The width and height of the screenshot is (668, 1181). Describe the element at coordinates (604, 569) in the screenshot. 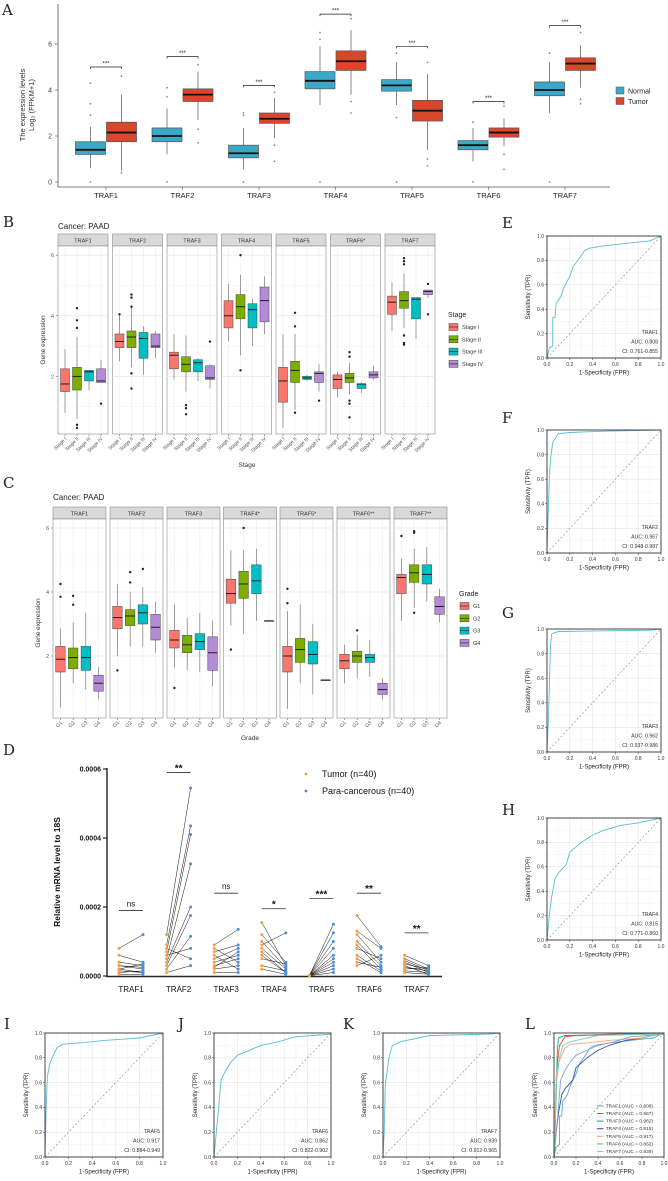

I see `x-axis-title: 1-Specificity (FPR)` at that location.